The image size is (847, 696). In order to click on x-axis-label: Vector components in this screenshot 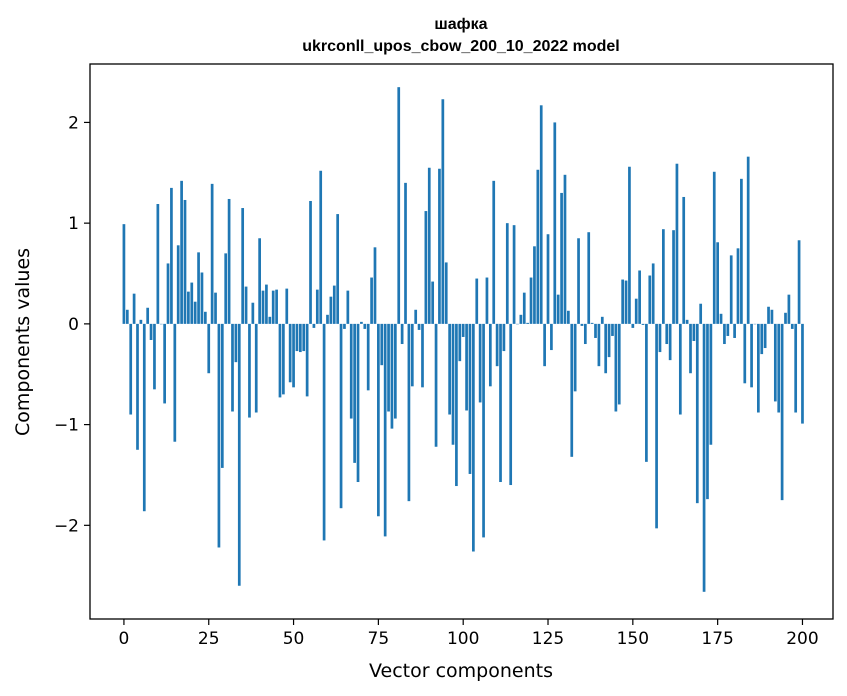, I will do `click(461, 671)`.